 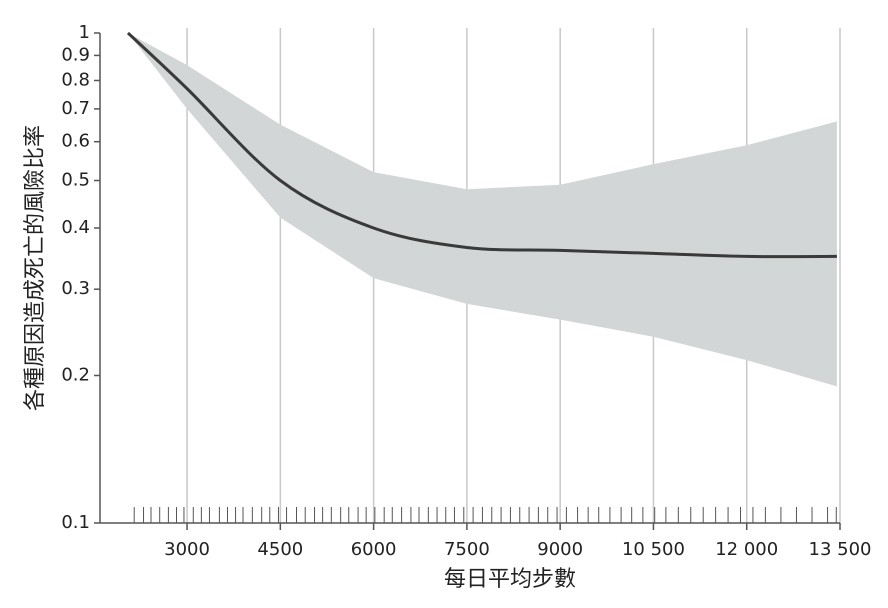 What do you see at coordinates (510, 579) in the screenshot?
I see `x-axis-label: 每日平均步數` at bounding box center [510, 579].